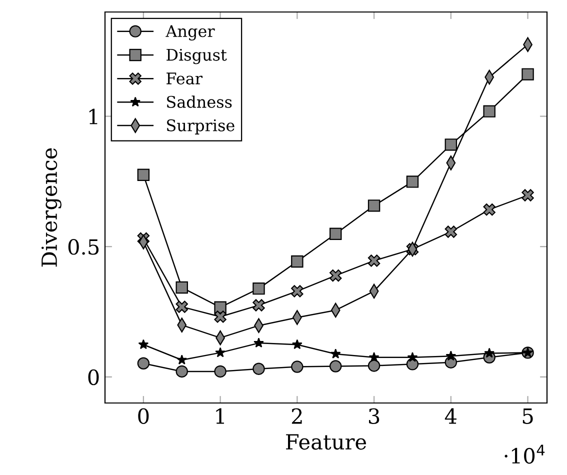 The width and height of the screenshot is (567, 475). What do you see at coordinates (374, 416) in the screenshot?
I see `x-tick-label: 3` at bounding box center [374, 416].